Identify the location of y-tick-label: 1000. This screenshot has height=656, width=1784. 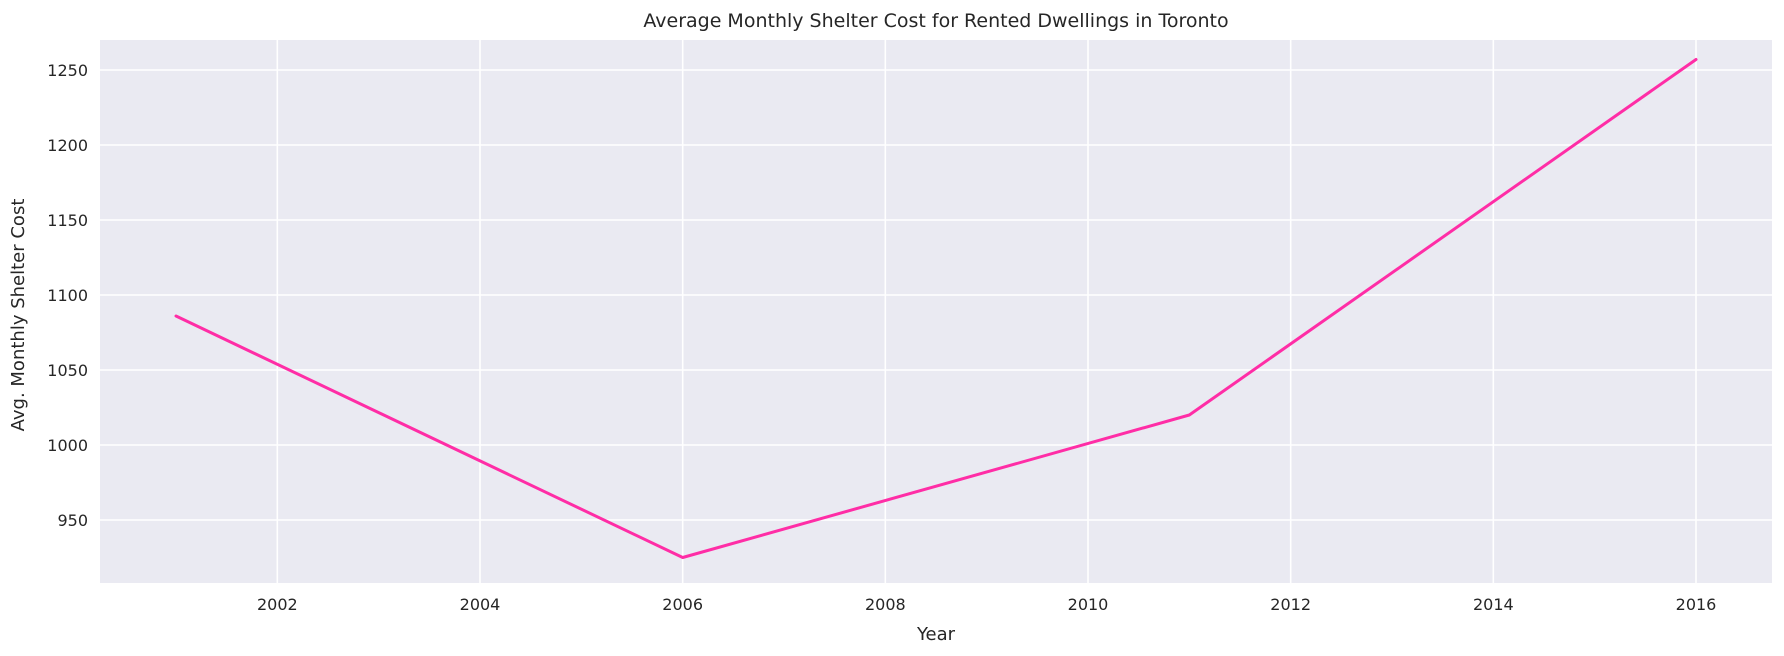
(67, 445).